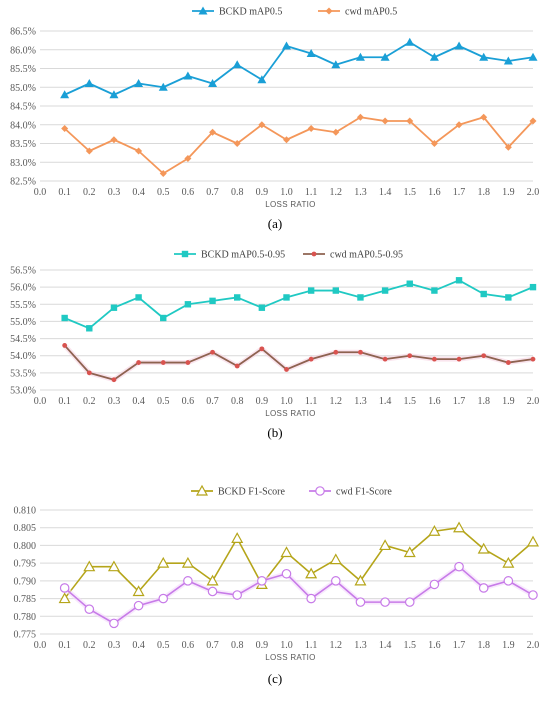 The width and height of the screenshot is (550, 719). Describe the element at coordinates (275, 678) in the screenshot. I see `panel-caption: (c)` at that location.